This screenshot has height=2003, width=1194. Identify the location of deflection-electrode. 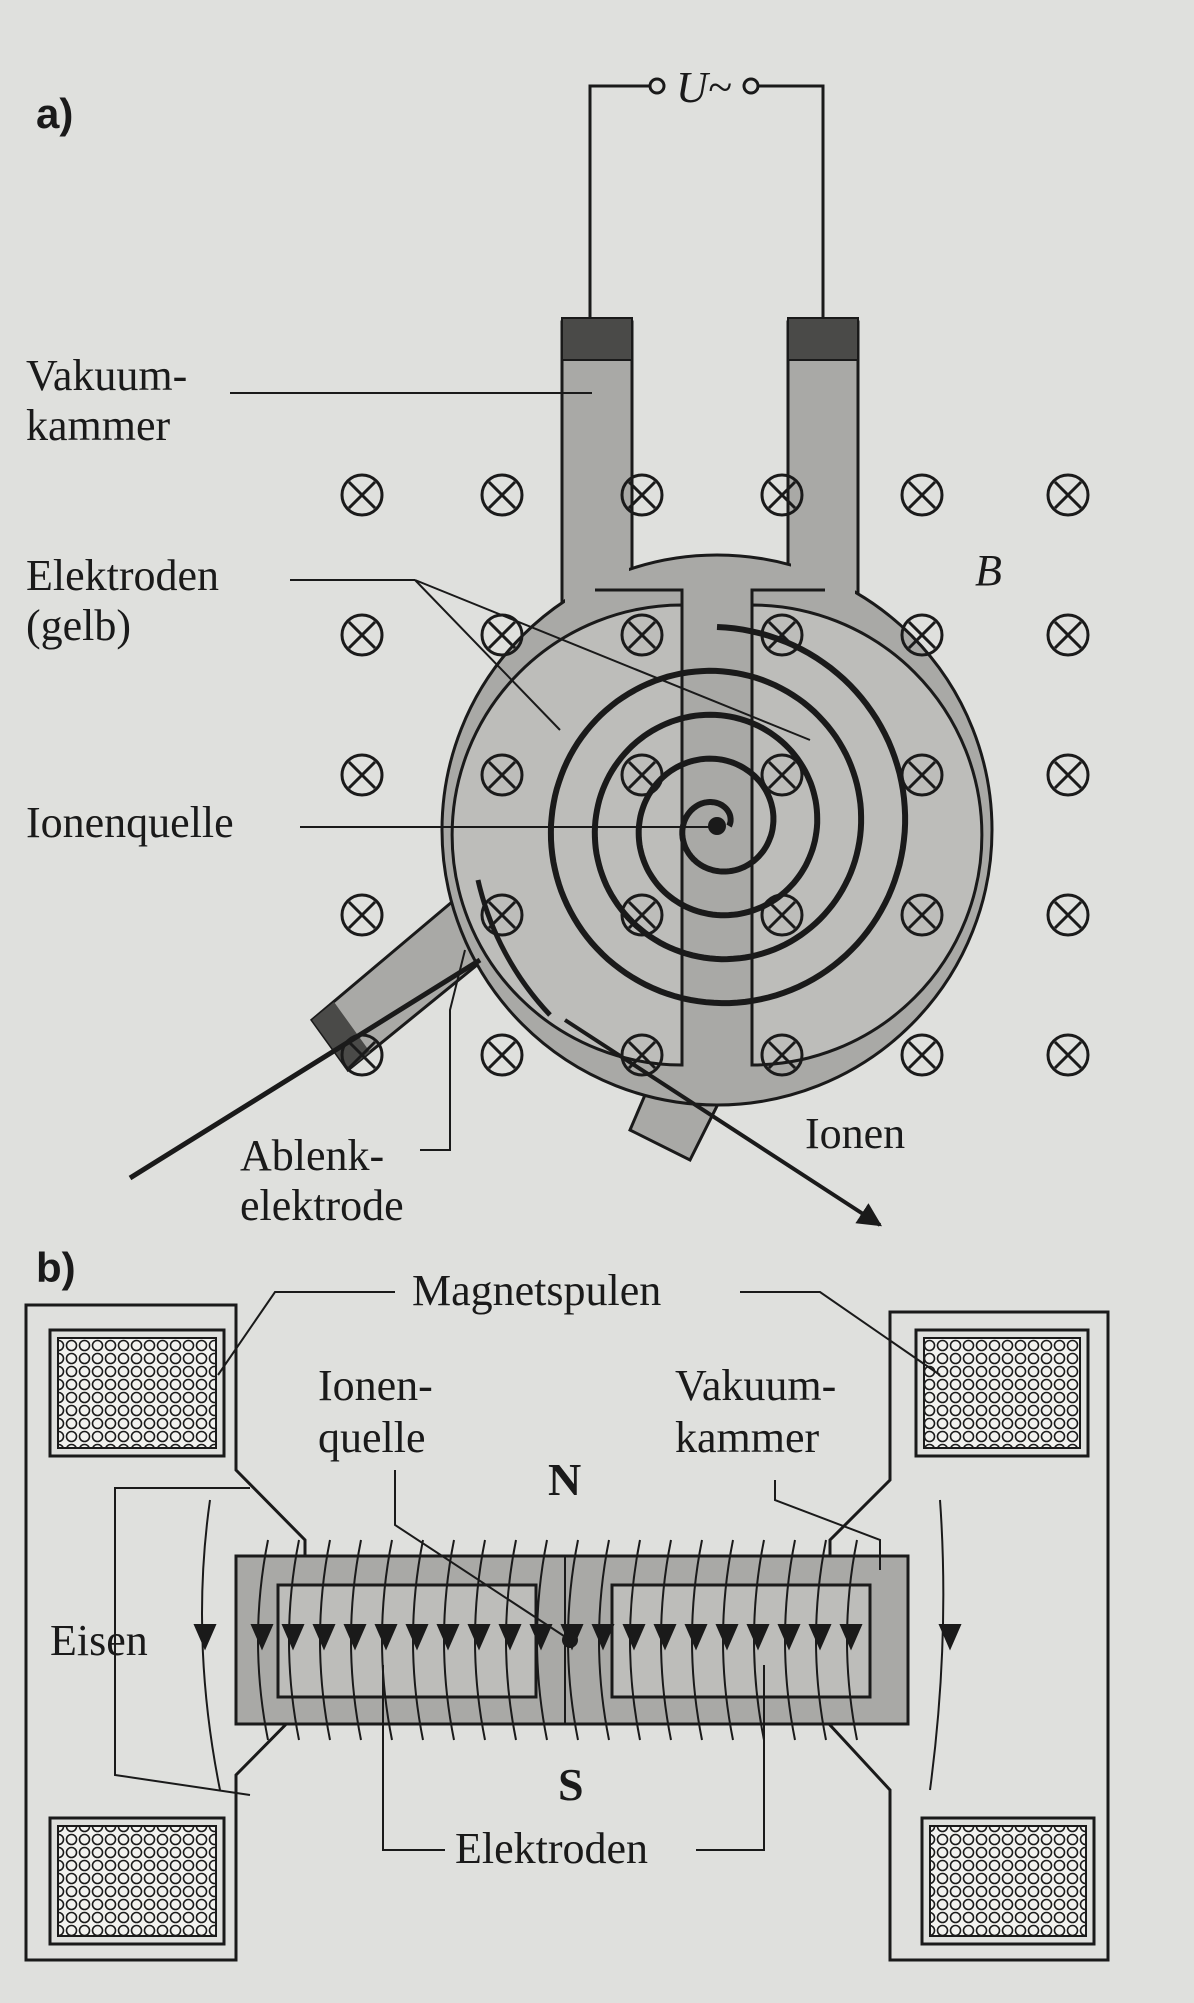
(513, 948).